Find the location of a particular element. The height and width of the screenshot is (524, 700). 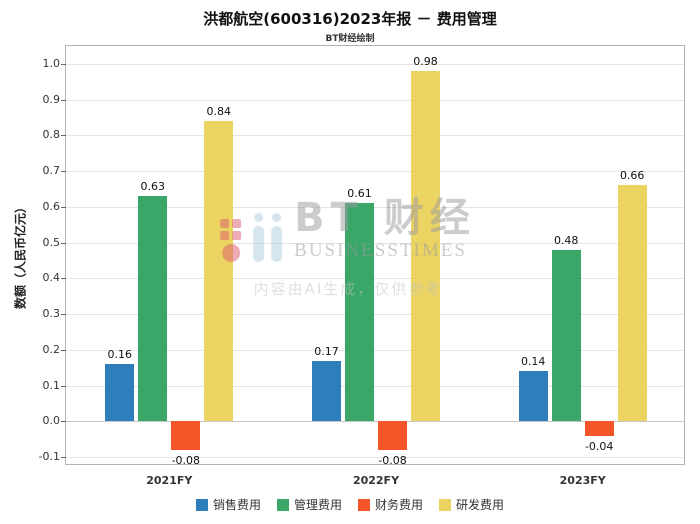

bar-value-label: 0.84 is located at coordinates (219, 112).